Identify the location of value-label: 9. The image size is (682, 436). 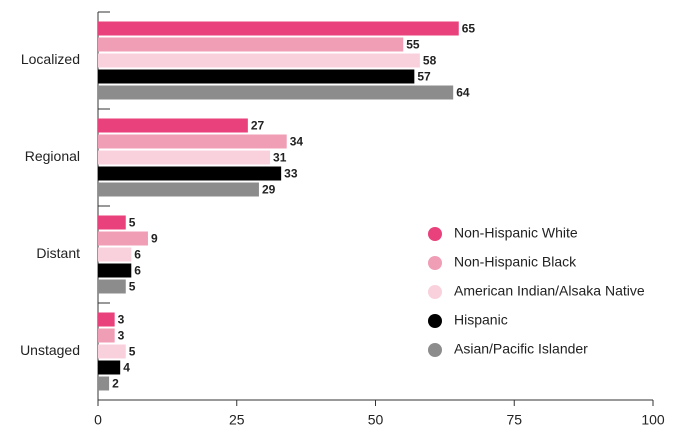
(154, 239).